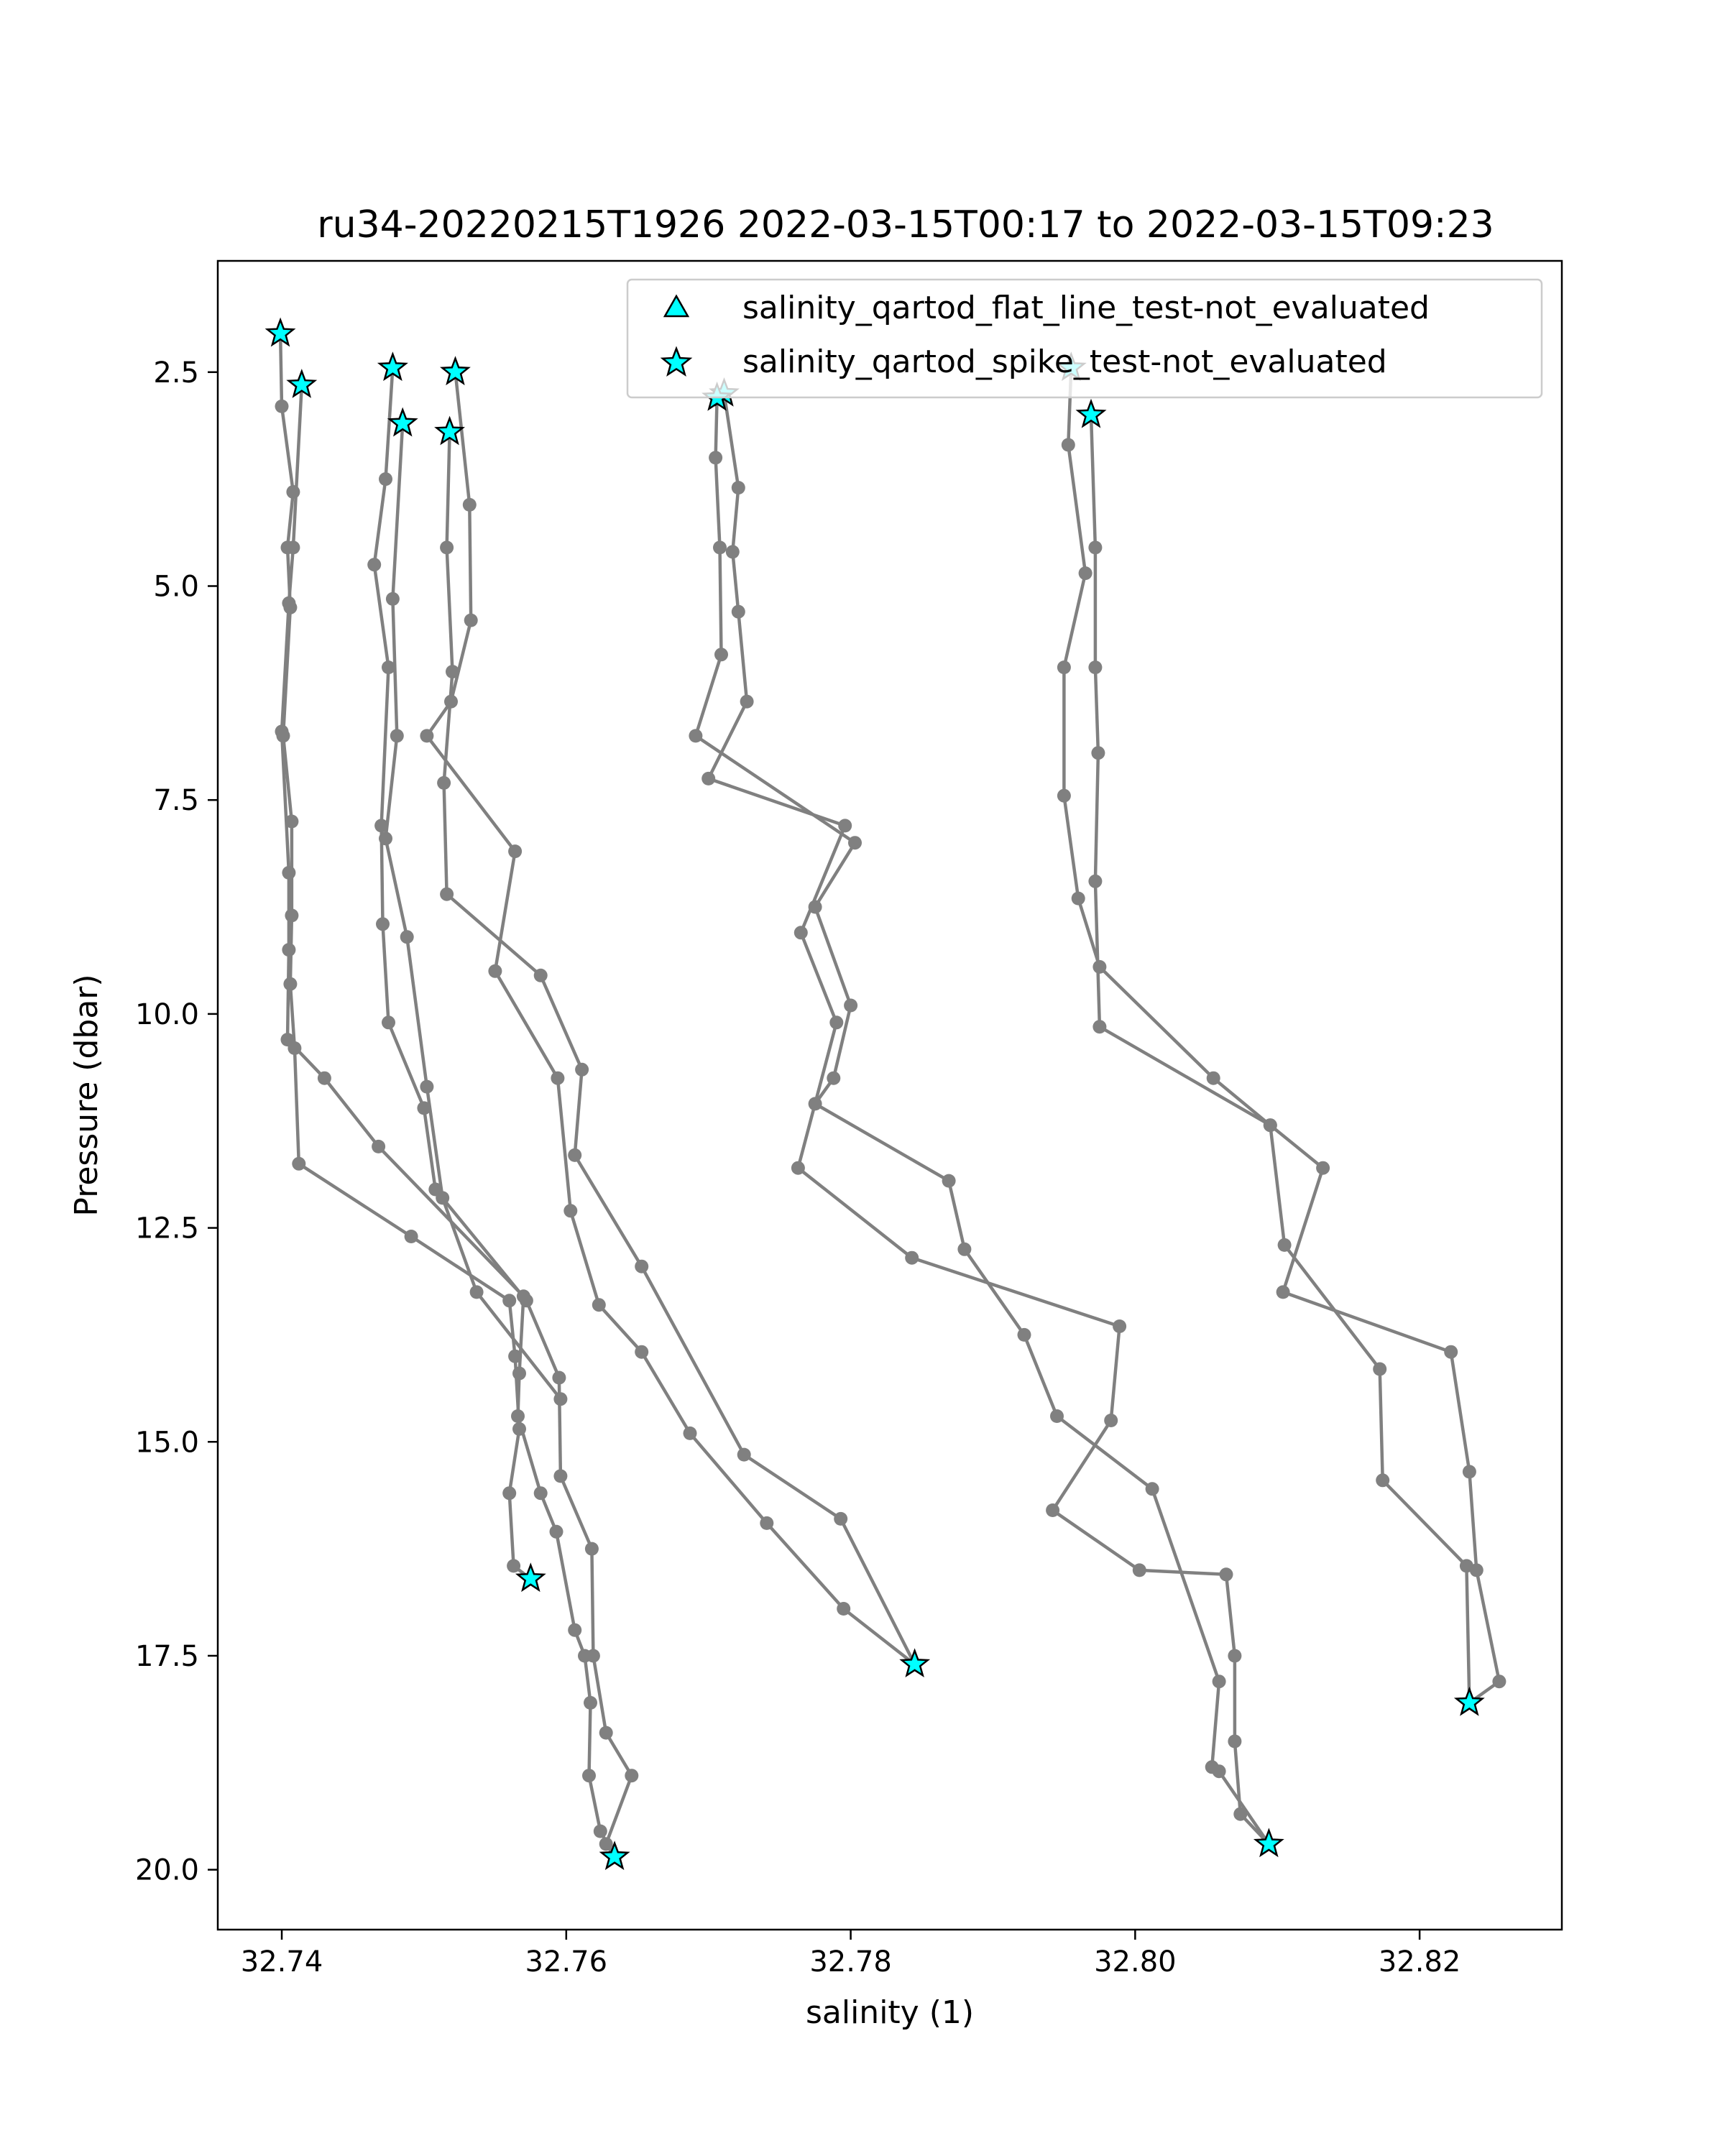  I want to click on legend-star-icon, so click(676, 361).